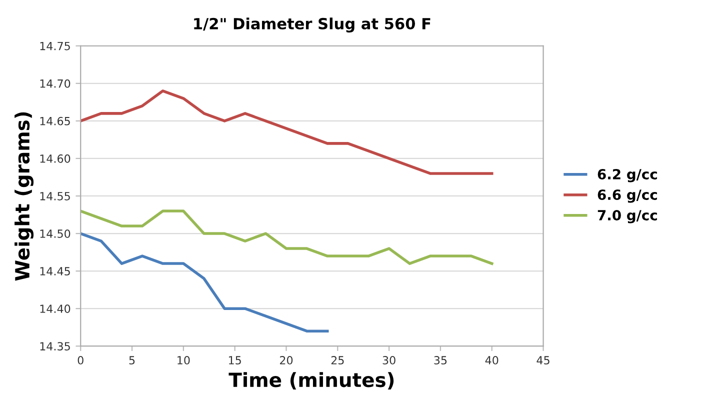  Describe the element at coordinates (234, 360) in the screenshot. I see `x-tick-label: 15` at that location.